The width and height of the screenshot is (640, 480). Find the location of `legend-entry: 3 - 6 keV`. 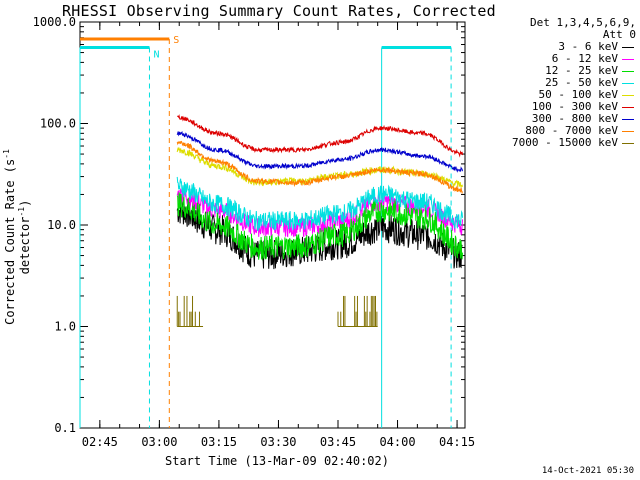

legend-entry: 3 - 6 keV is located at coordinates (596, 47).